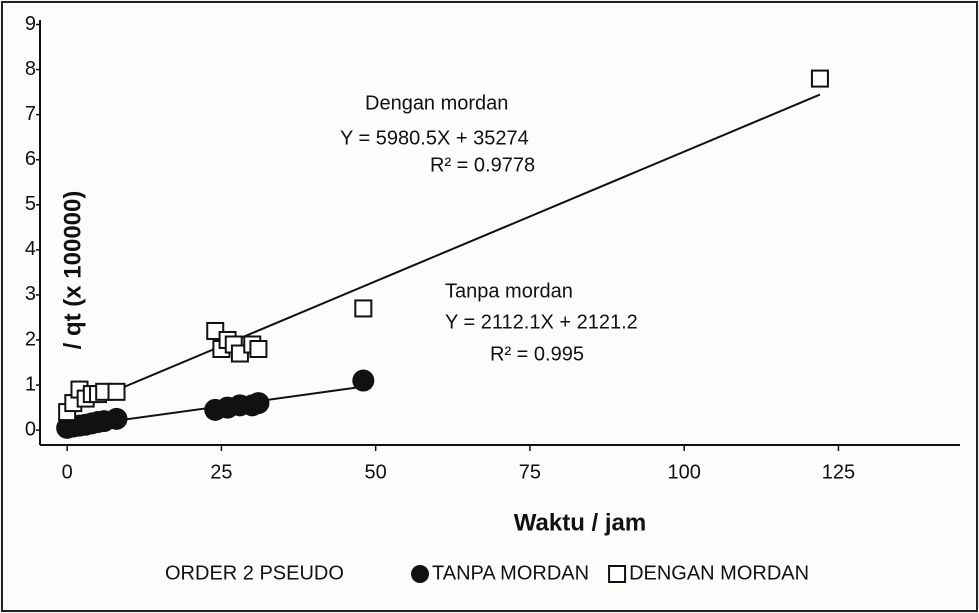 This screenshot has height=613, width=979. Describe the element at coordinates (719, 573) in the screenshot. I see `legend-label: DENGAN MORDAN` at that location.